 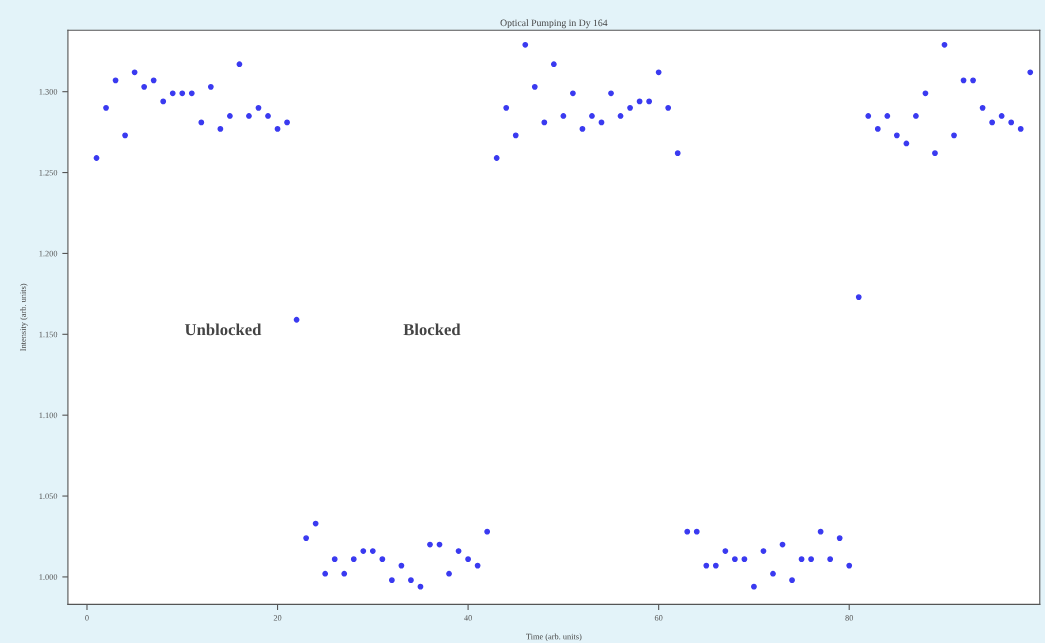 What do you see at coordinates (849, 618) in the screenshot?
I see `x-tick-label: 80` at bounding box center [849, 618].